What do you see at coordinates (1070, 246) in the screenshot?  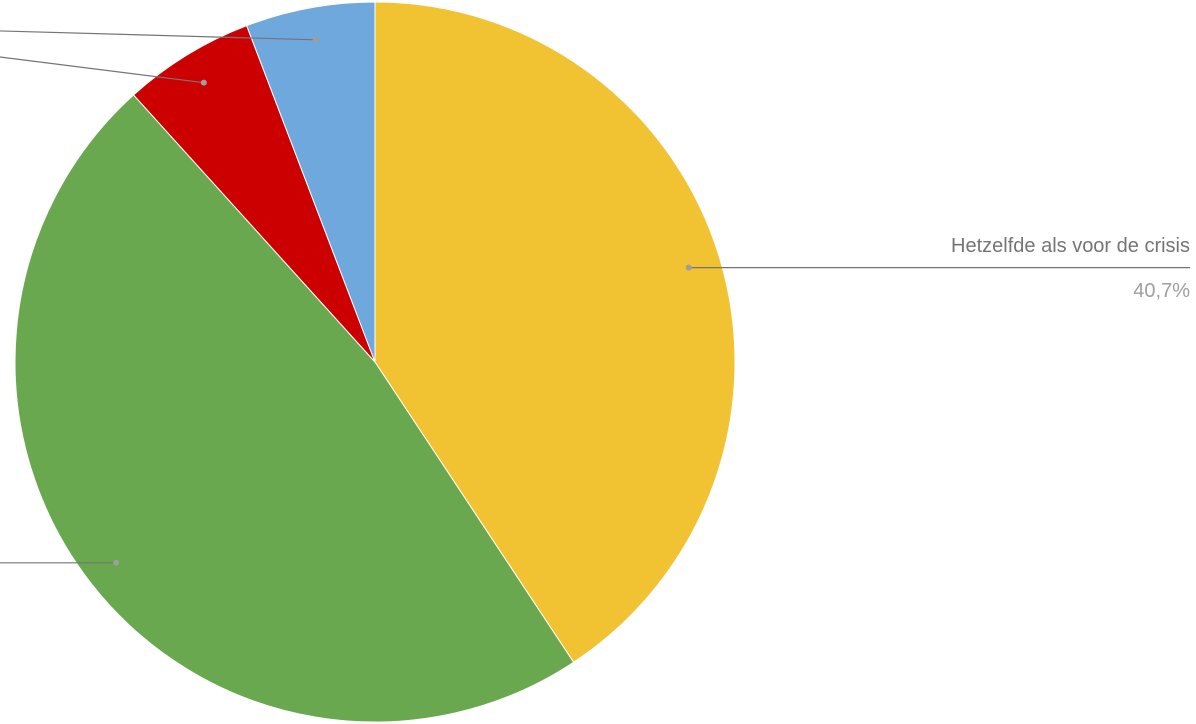 I see `slice-label: Hetzelfde als voor de crisis` at bounding box center [1070, 246].